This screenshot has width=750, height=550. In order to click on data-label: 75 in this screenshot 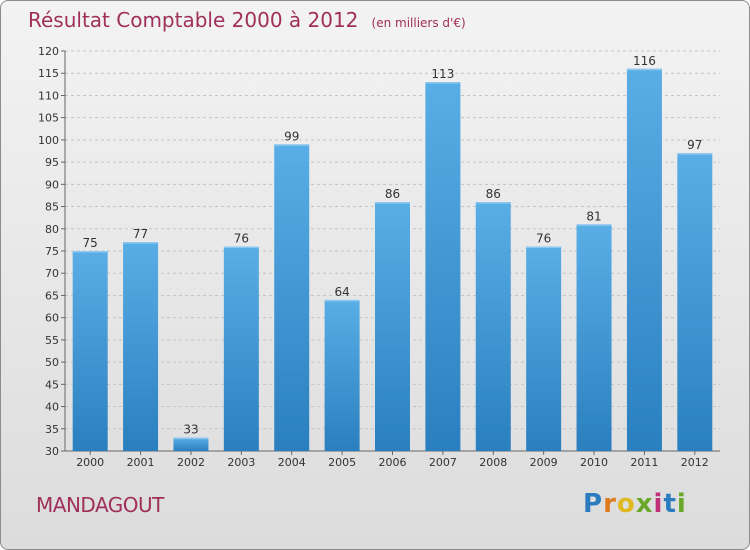, I will do `click(90, 243)`.